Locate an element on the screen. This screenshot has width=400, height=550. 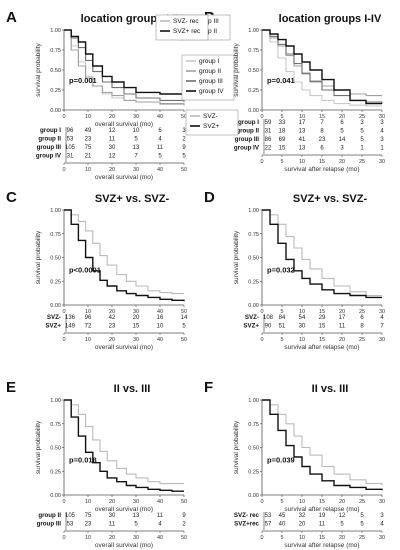
risk-value: 9 is located at coordinates (184, 148).